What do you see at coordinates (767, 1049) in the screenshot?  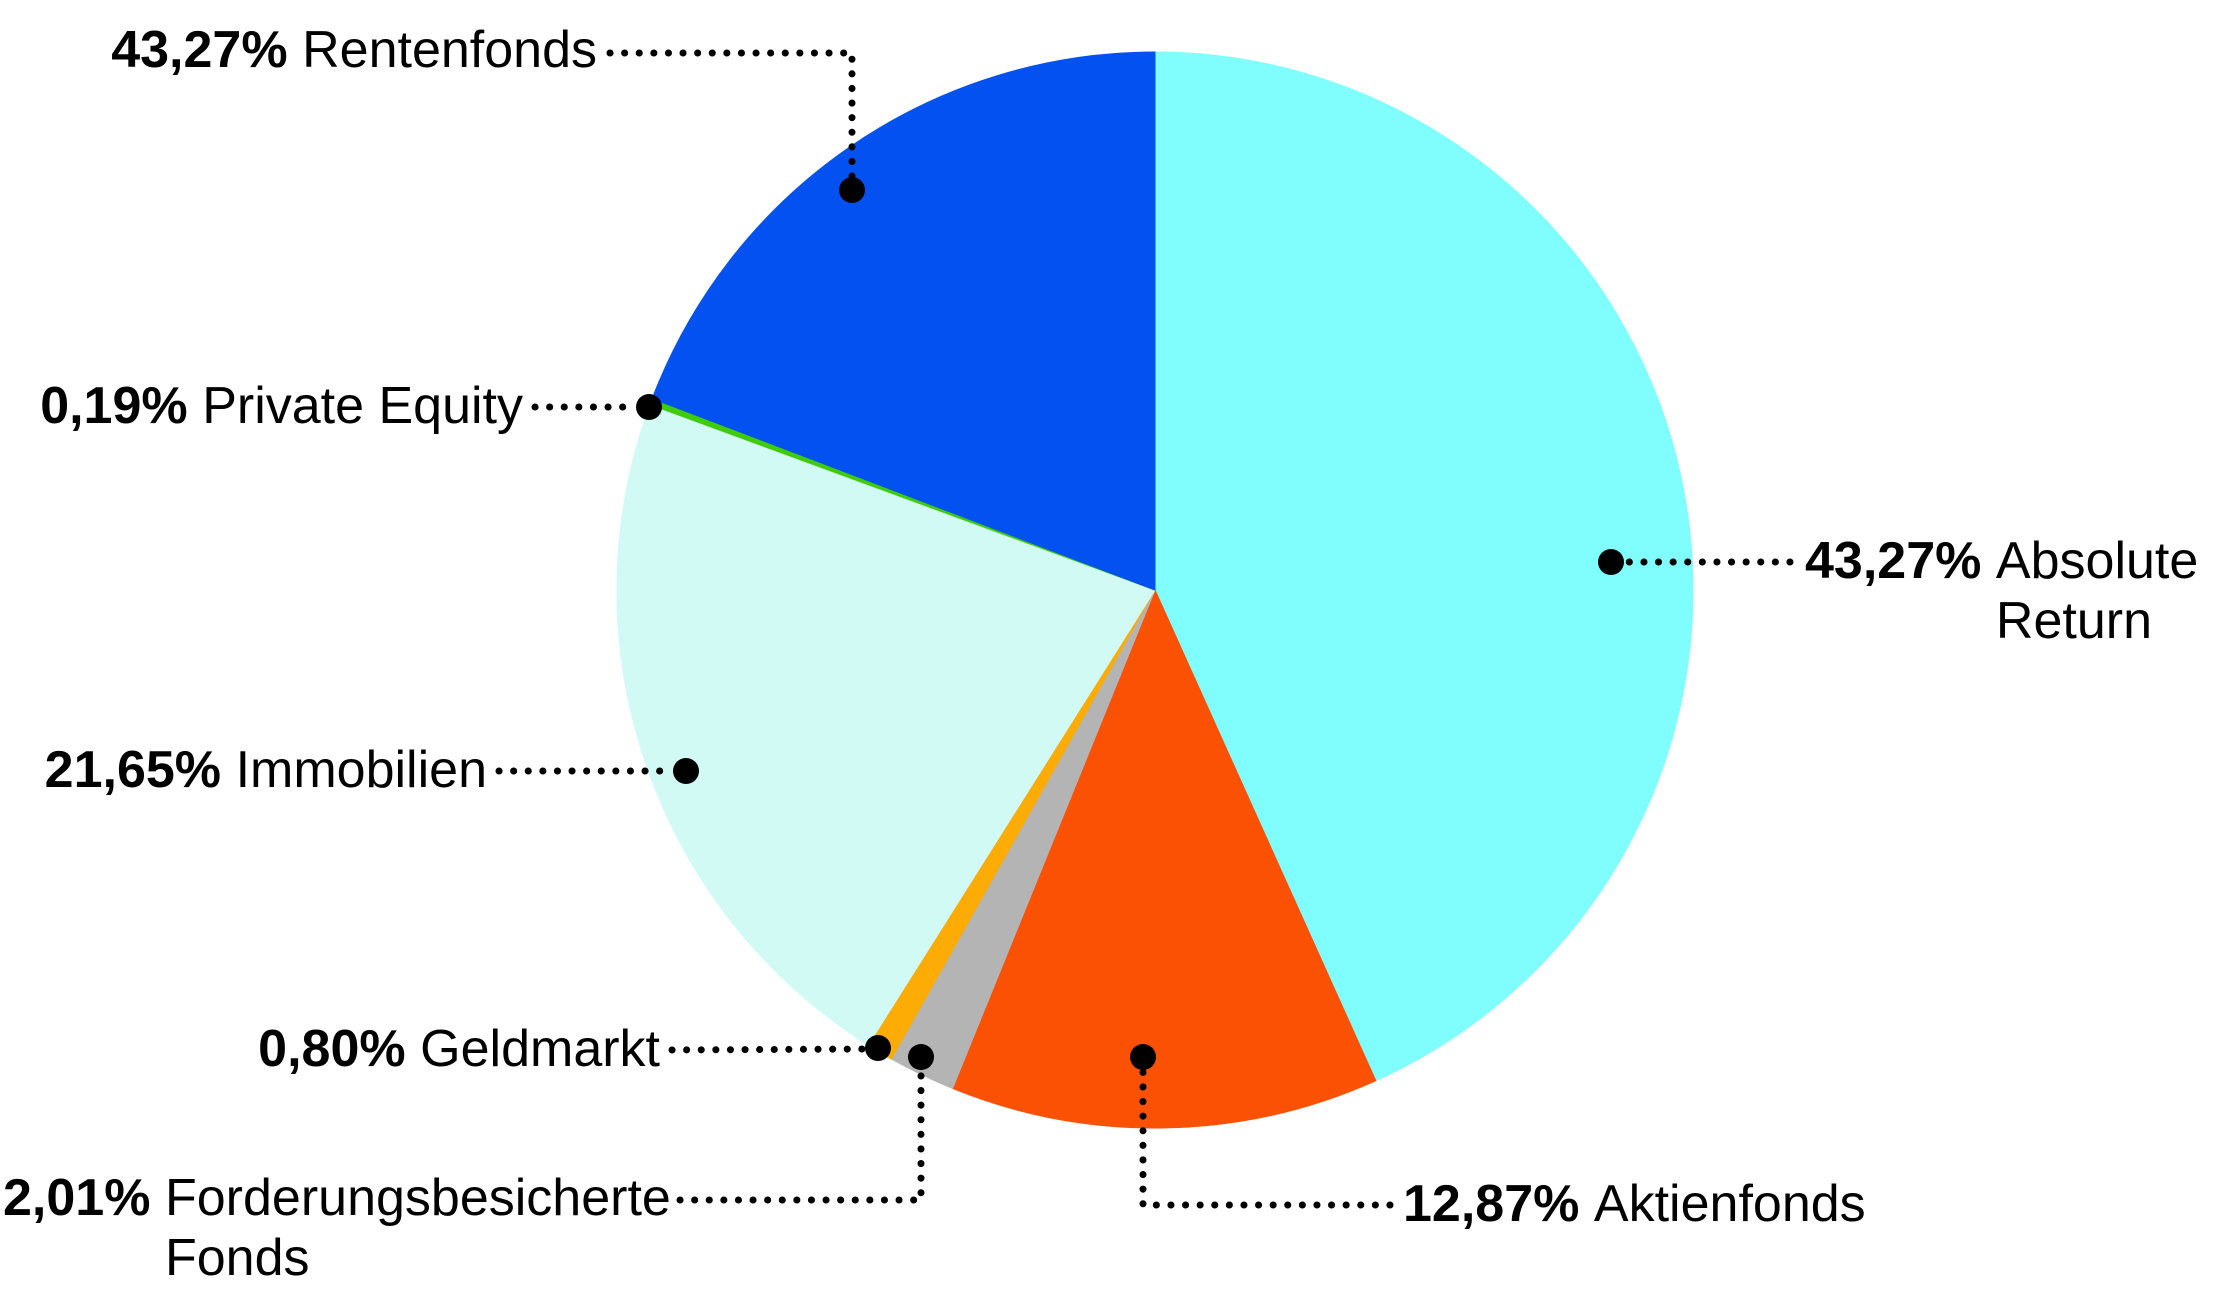 I see `leader-line-geldmarkt` at bounding box center [767, 1049].